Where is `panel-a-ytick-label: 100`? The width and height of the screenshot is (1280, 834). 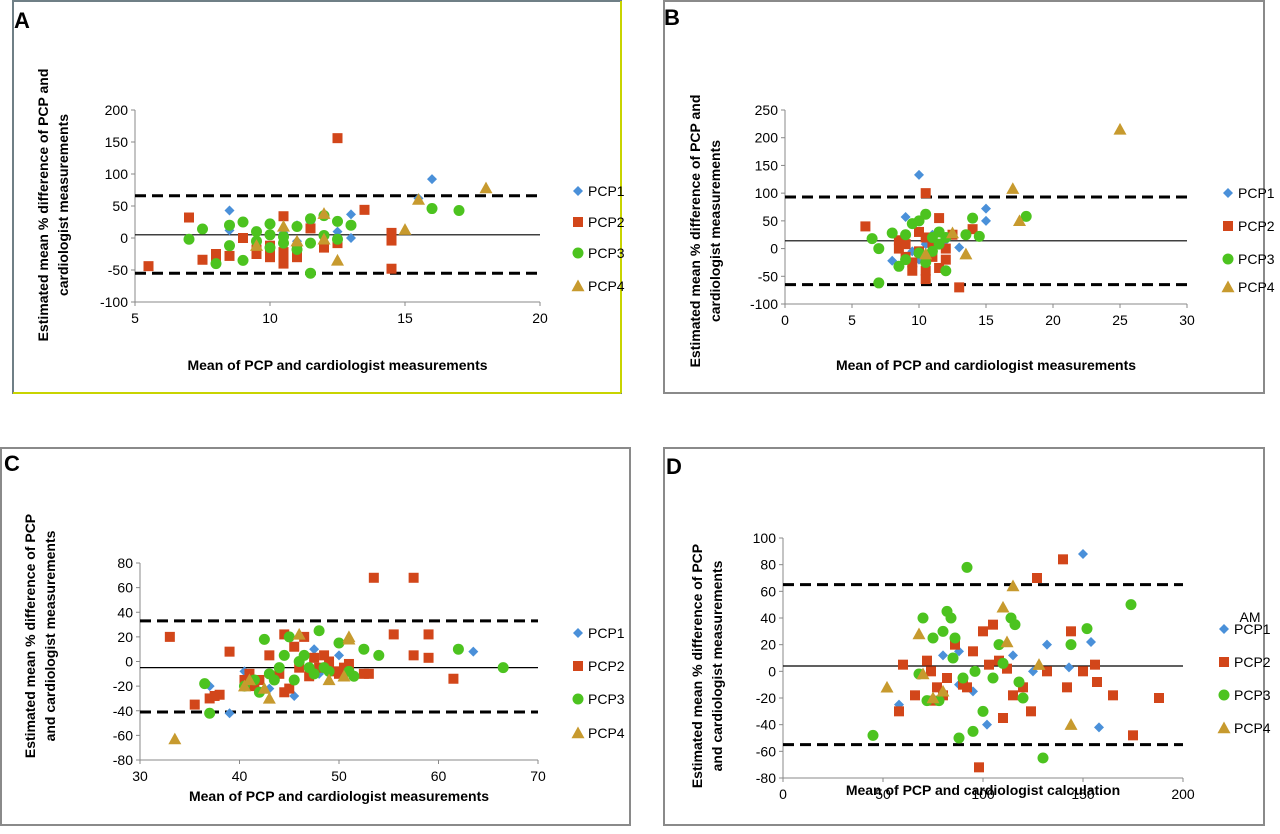 panel-a-ytick-label: 100 is located at coordinates (117, 174).